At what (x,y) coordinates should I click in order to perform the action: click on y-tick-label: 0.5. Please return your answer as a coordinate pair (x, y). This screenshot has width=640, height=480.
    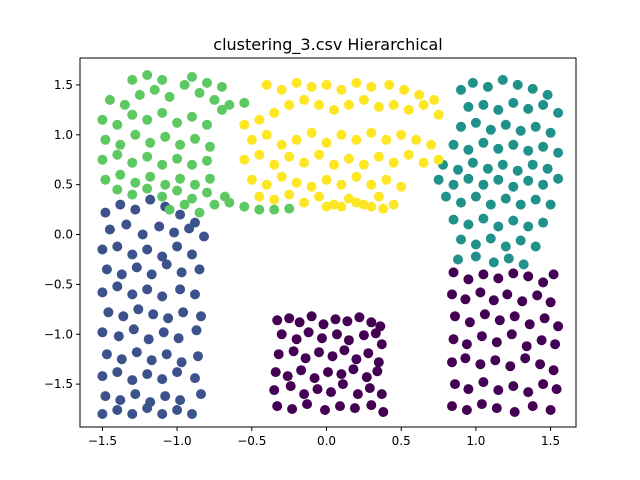
    Looking at the image, I should click on (63, 185).